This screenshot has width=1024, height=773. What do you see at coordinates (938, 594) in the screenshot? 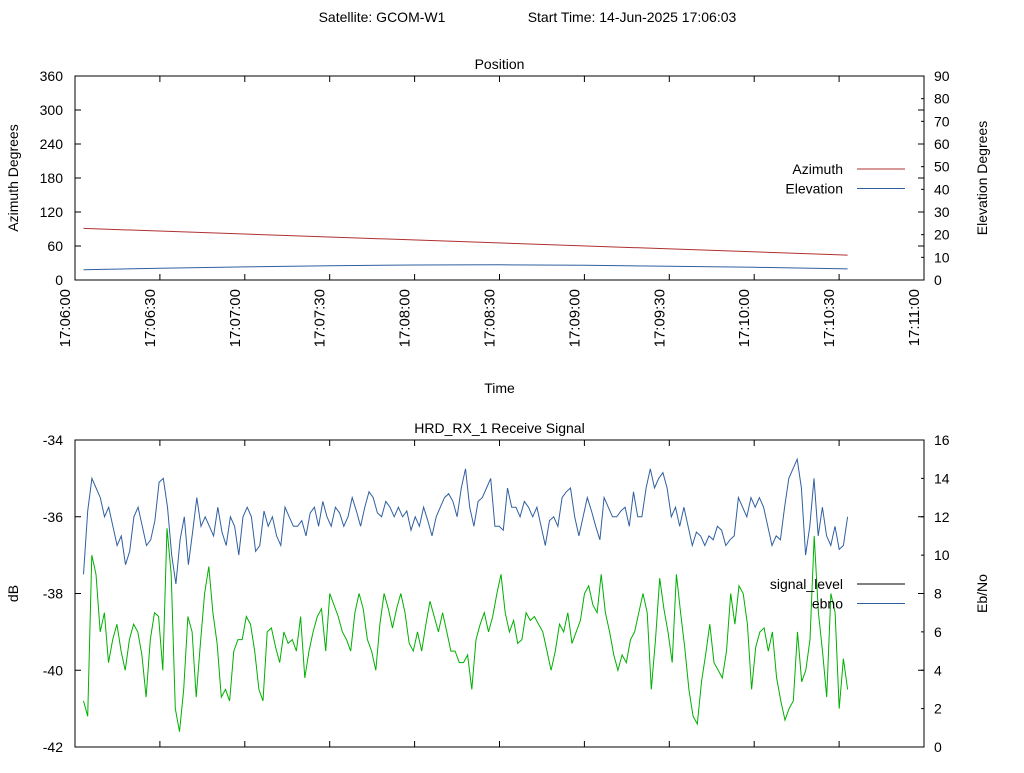
I see `y2-tick-label: 8` at bounding box center [938, 594].